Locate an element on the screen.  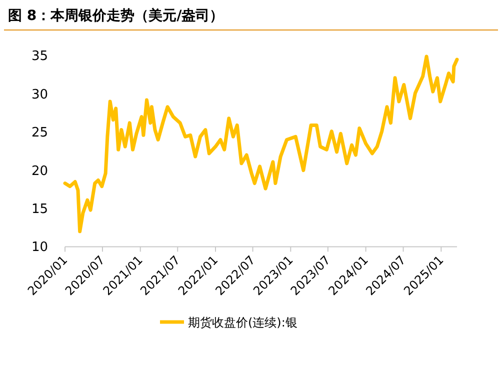
legend-label: 期货收盘价(连续):银 is located at coordinates (243, 323).